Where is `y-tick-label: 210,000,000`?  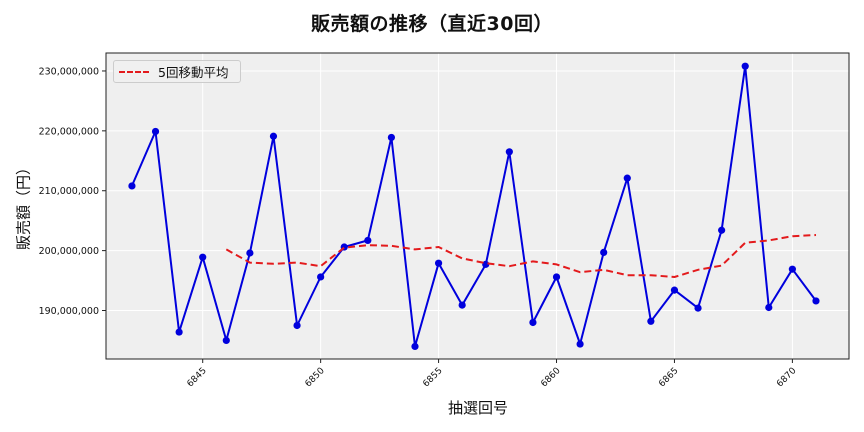
y-tick-label: 210,000,000 is located at coordinates (69, 191).